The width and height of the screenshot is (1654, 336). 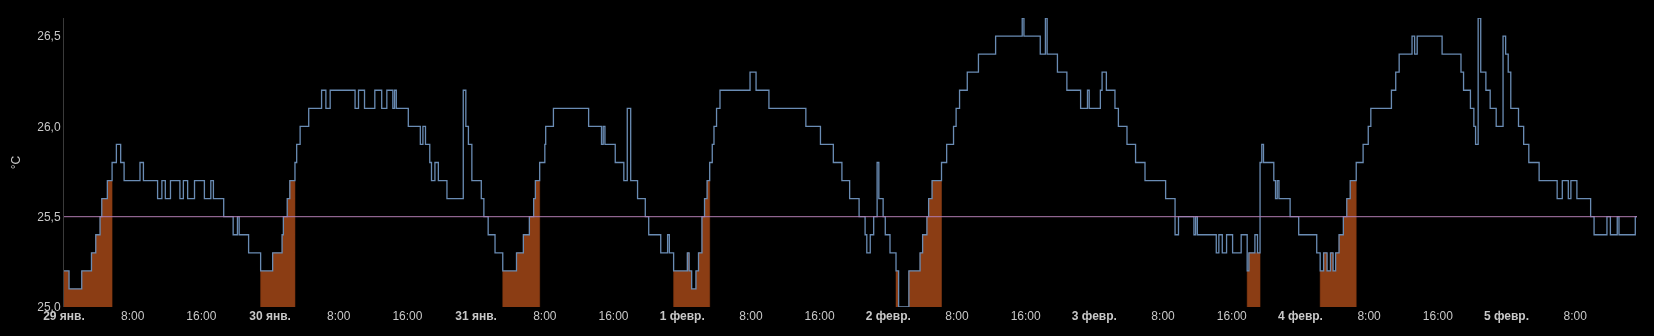 I want to click on y-tick-label: 26,5, so click(x=49, y=36).